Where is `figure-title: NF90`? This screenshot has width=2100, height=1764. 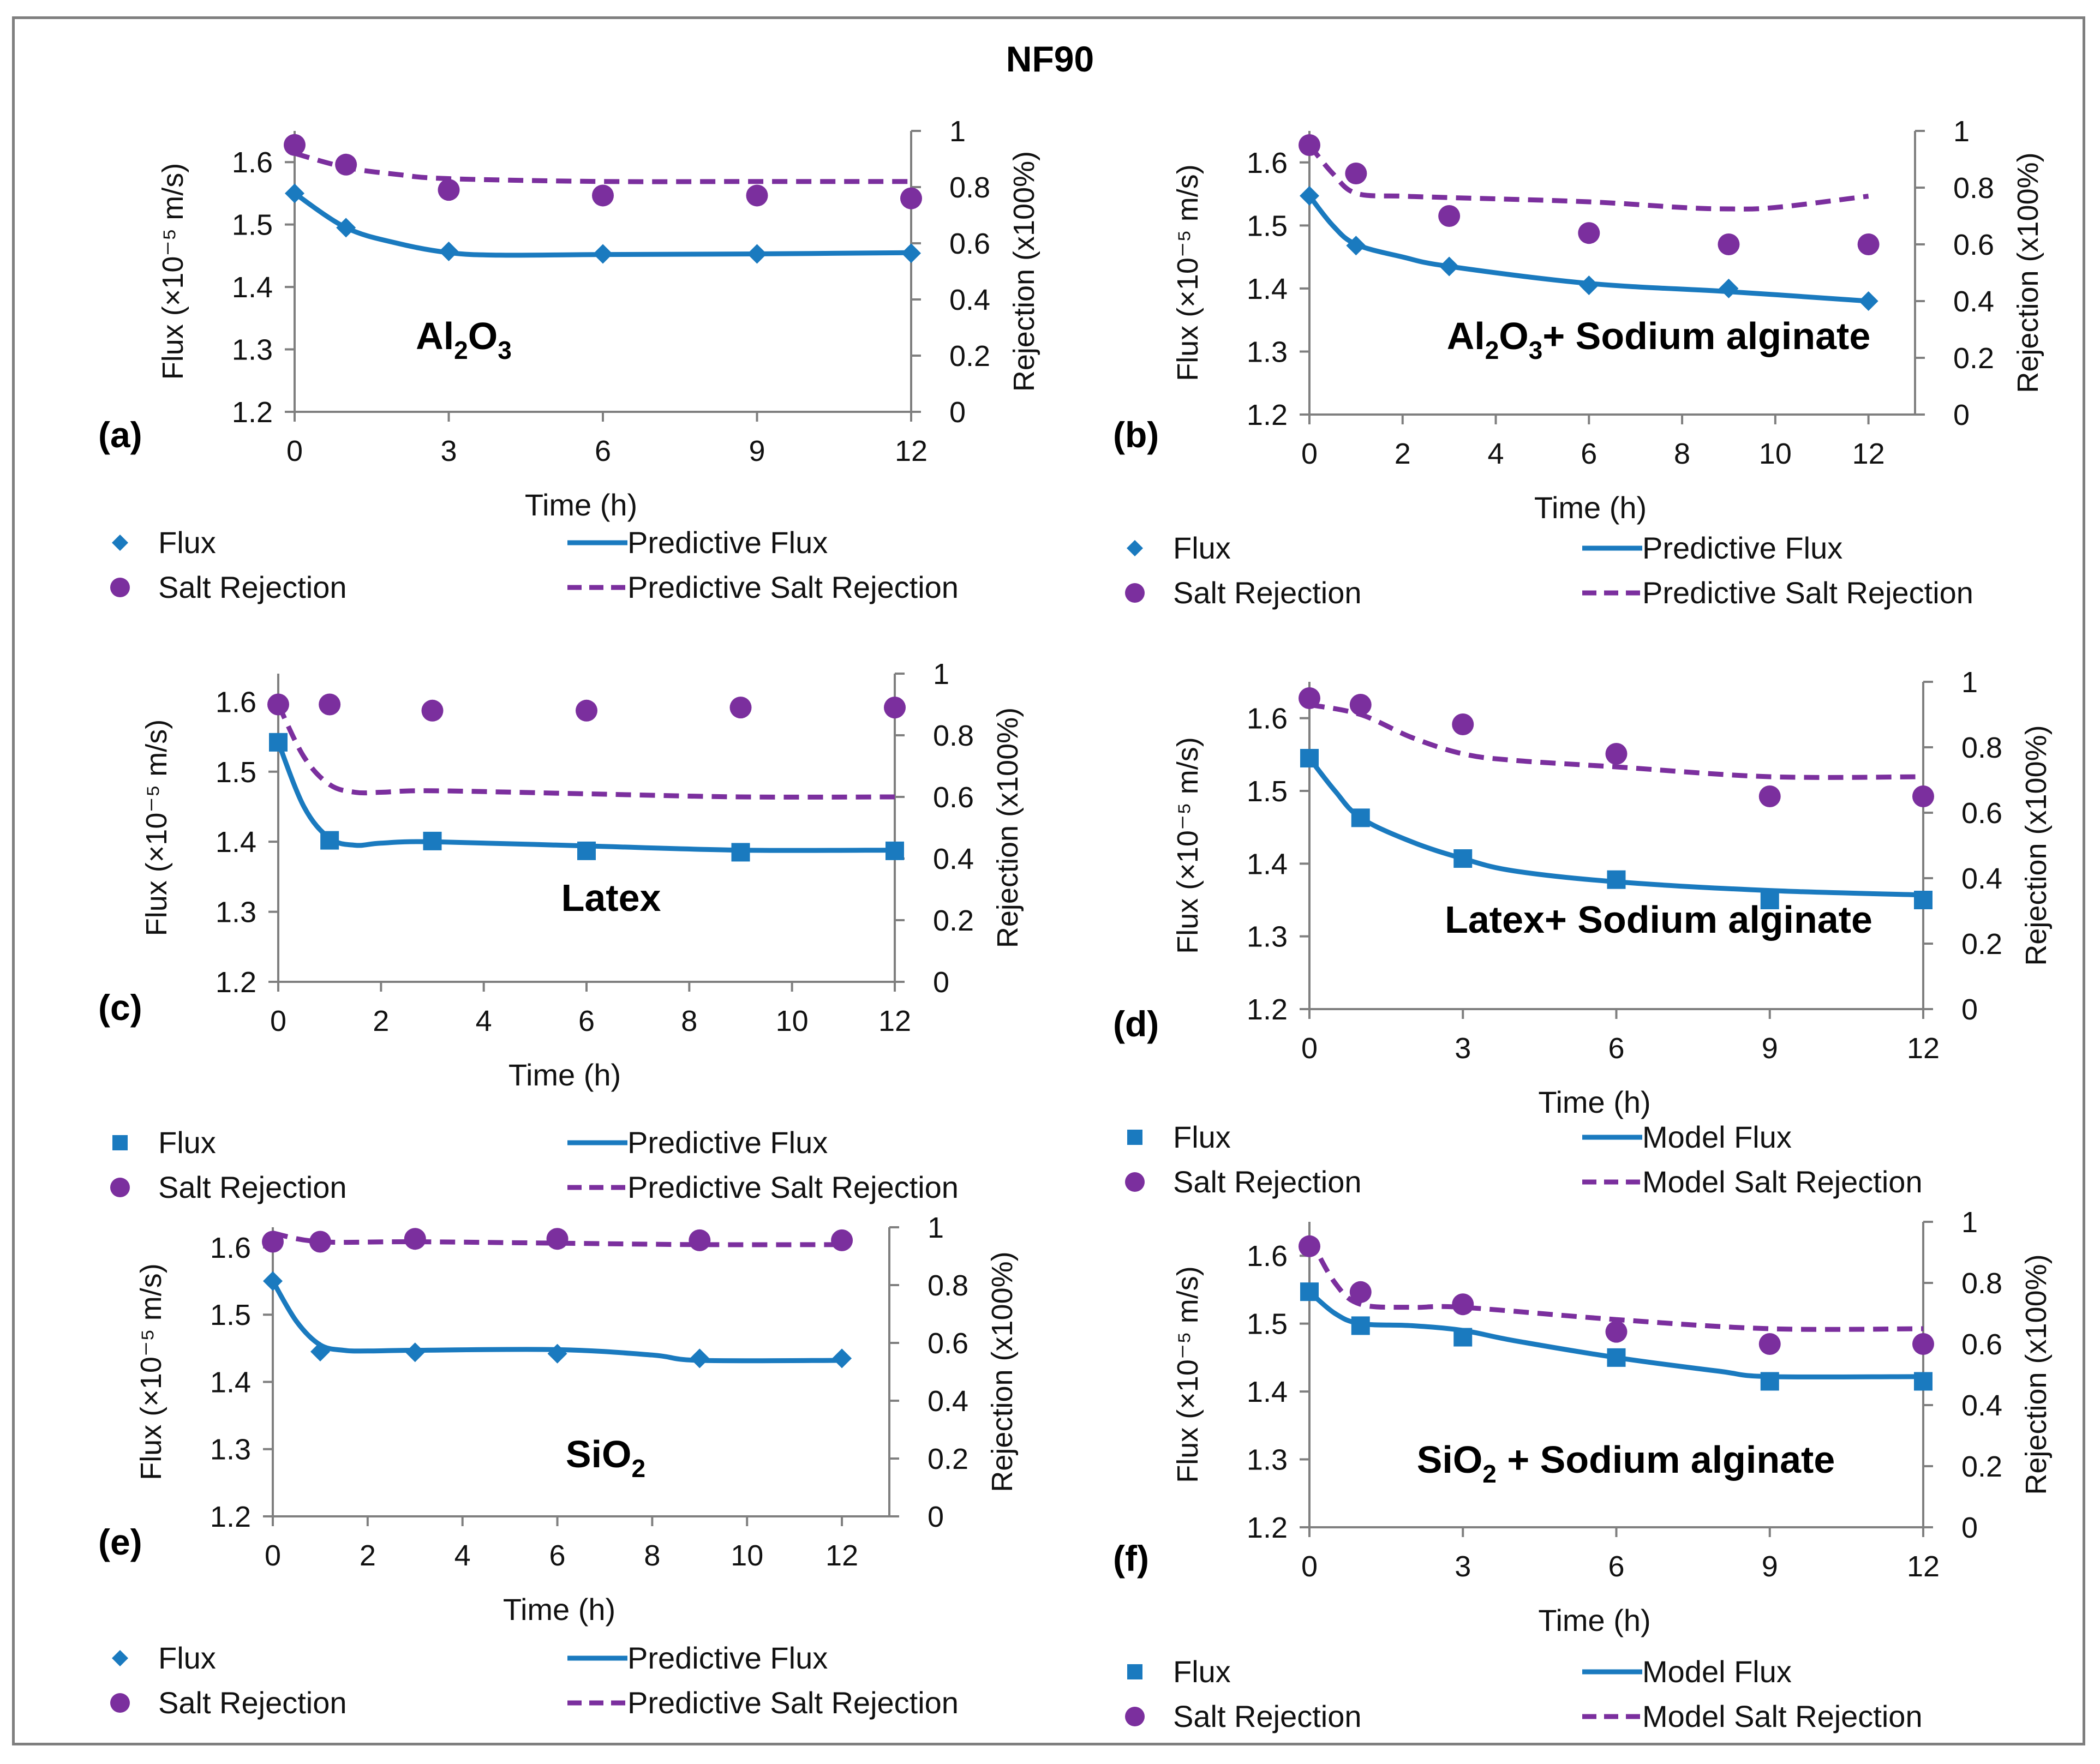 figure-title: NF90 is located at coordinates (1050, 59).